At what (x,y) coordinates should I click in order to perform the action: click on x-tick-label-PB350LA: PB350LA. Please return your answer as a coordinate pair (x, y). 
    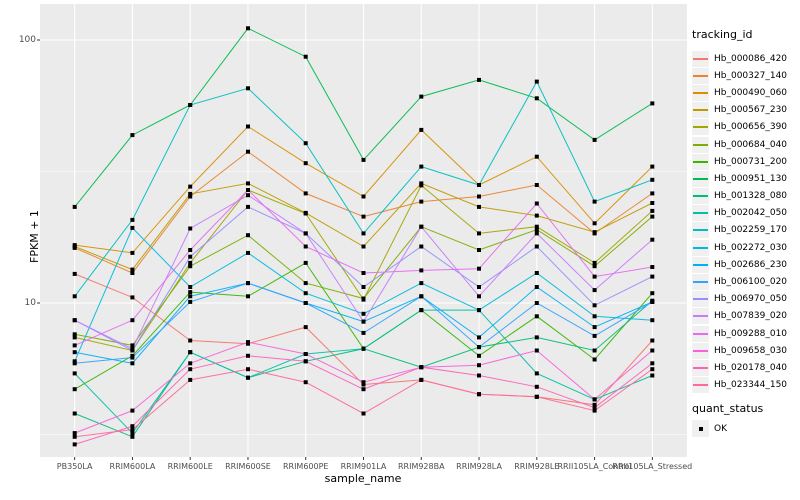
    Looking at the image, I should click on (74, 466).